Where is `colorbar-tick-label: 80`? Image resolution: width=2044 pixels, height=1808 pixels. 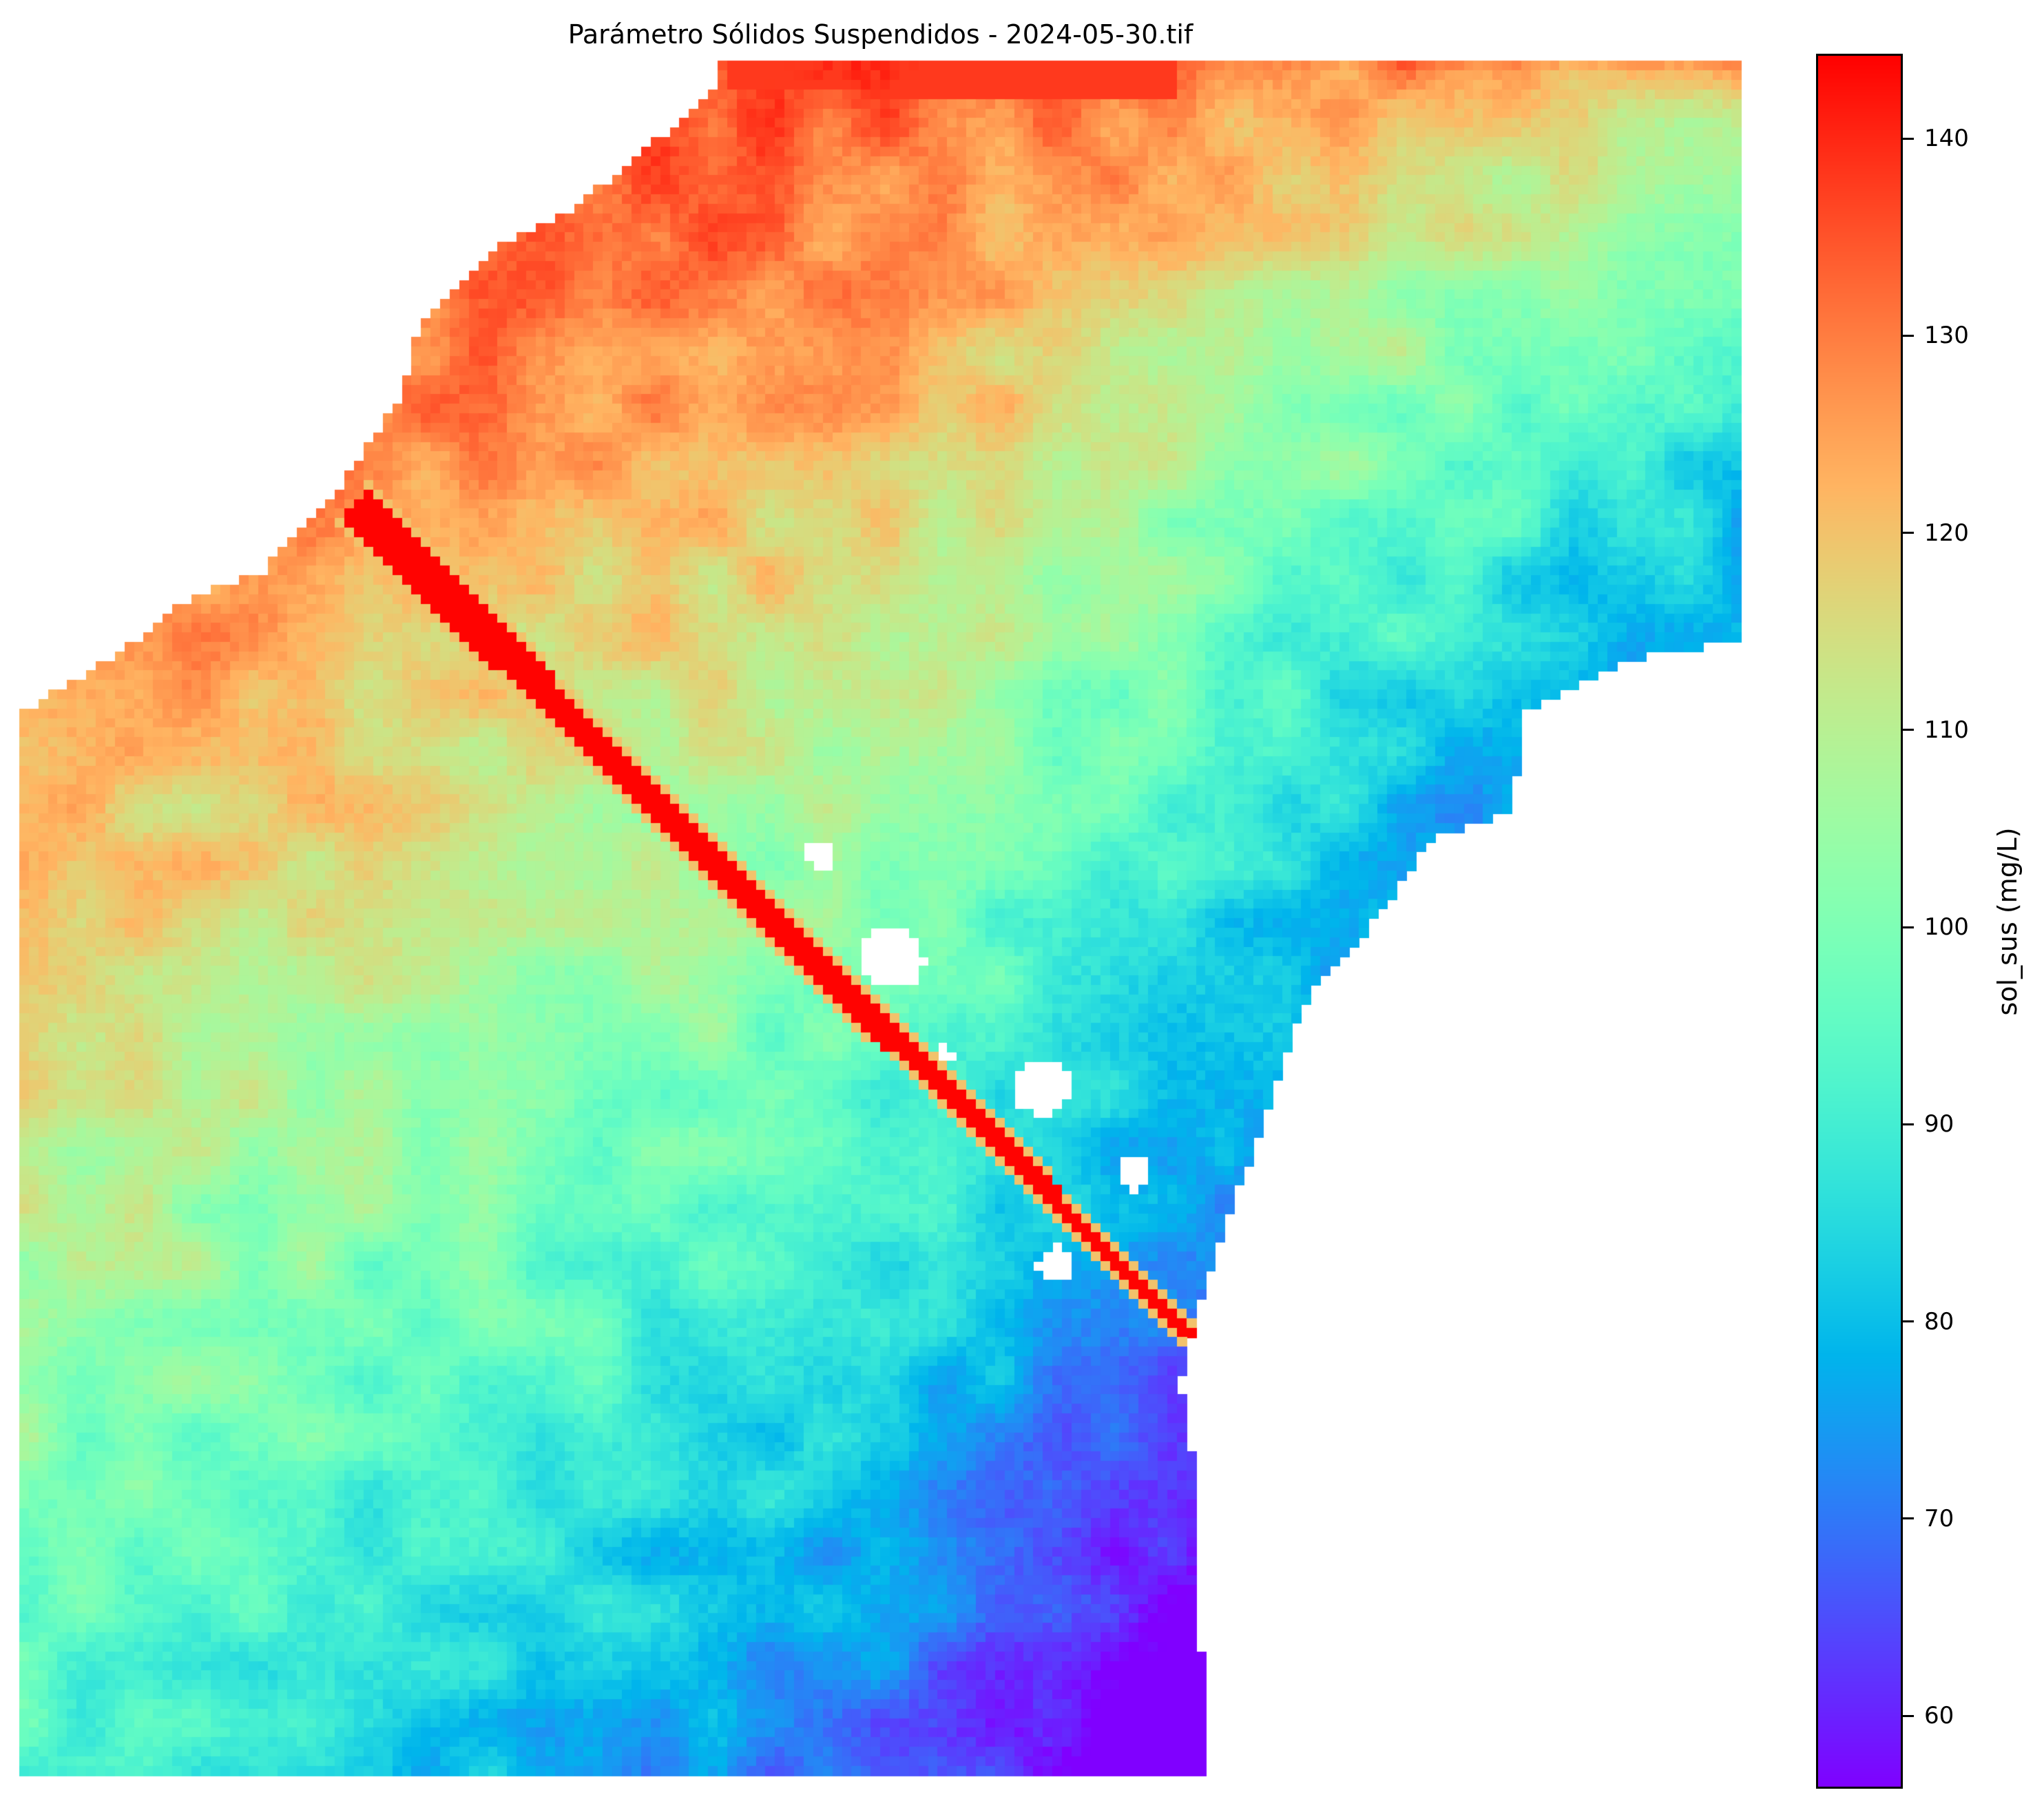 colorbar-tick-label: 80 is located at coordinates (1939, 1321).